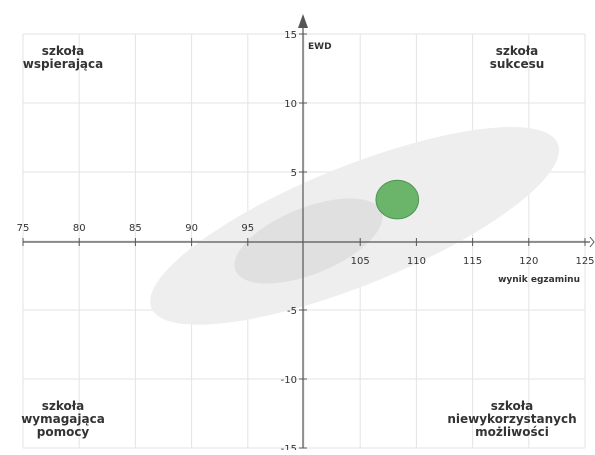  Describe the element at coordinates (135, 228) in the screenshot. I see `x-tick-label: 85` at that location.